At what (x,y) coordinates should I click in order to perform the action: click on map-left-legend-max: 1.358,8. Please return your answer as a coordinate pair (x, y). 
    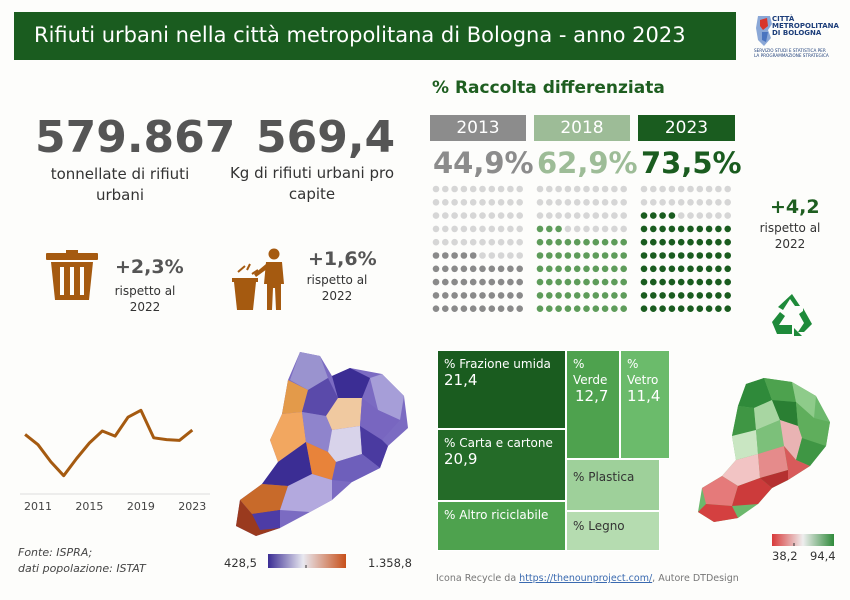
    Looking at the image, I should click on (390, 563).